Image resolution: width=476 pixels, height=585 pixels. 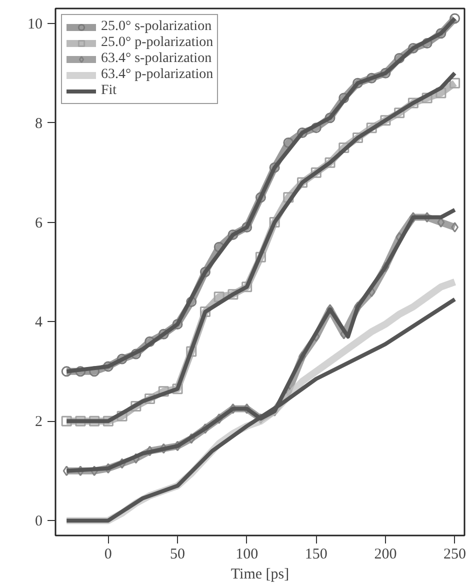 I want to click on x-tick-label: 100, so click(x=247, y=554).